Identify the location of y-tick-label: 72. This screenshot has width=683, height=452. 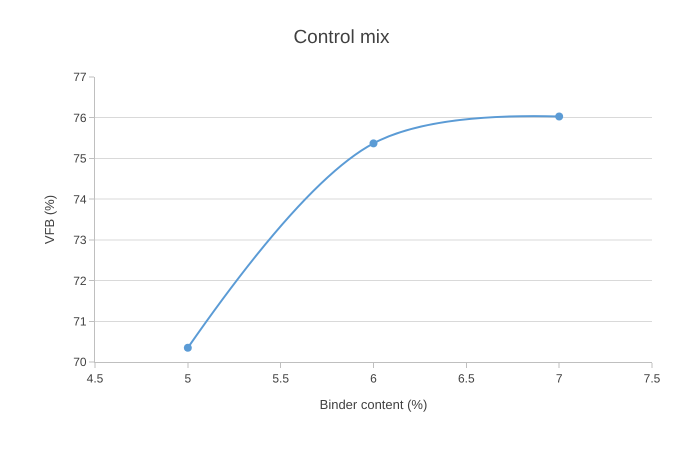
(80, 281).